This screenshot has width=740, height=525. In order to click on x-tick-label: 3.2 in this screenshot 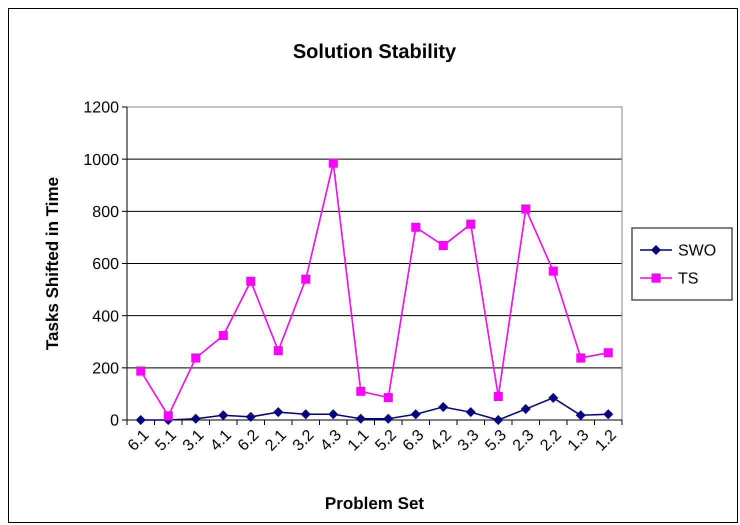, I will do `click(304, 440)`.